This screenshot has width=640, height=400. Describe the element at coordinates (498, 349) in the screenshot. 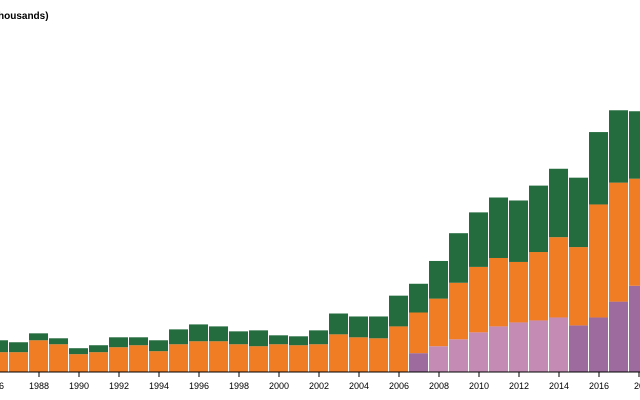

I see `bar-segment-0-2011` at that location.